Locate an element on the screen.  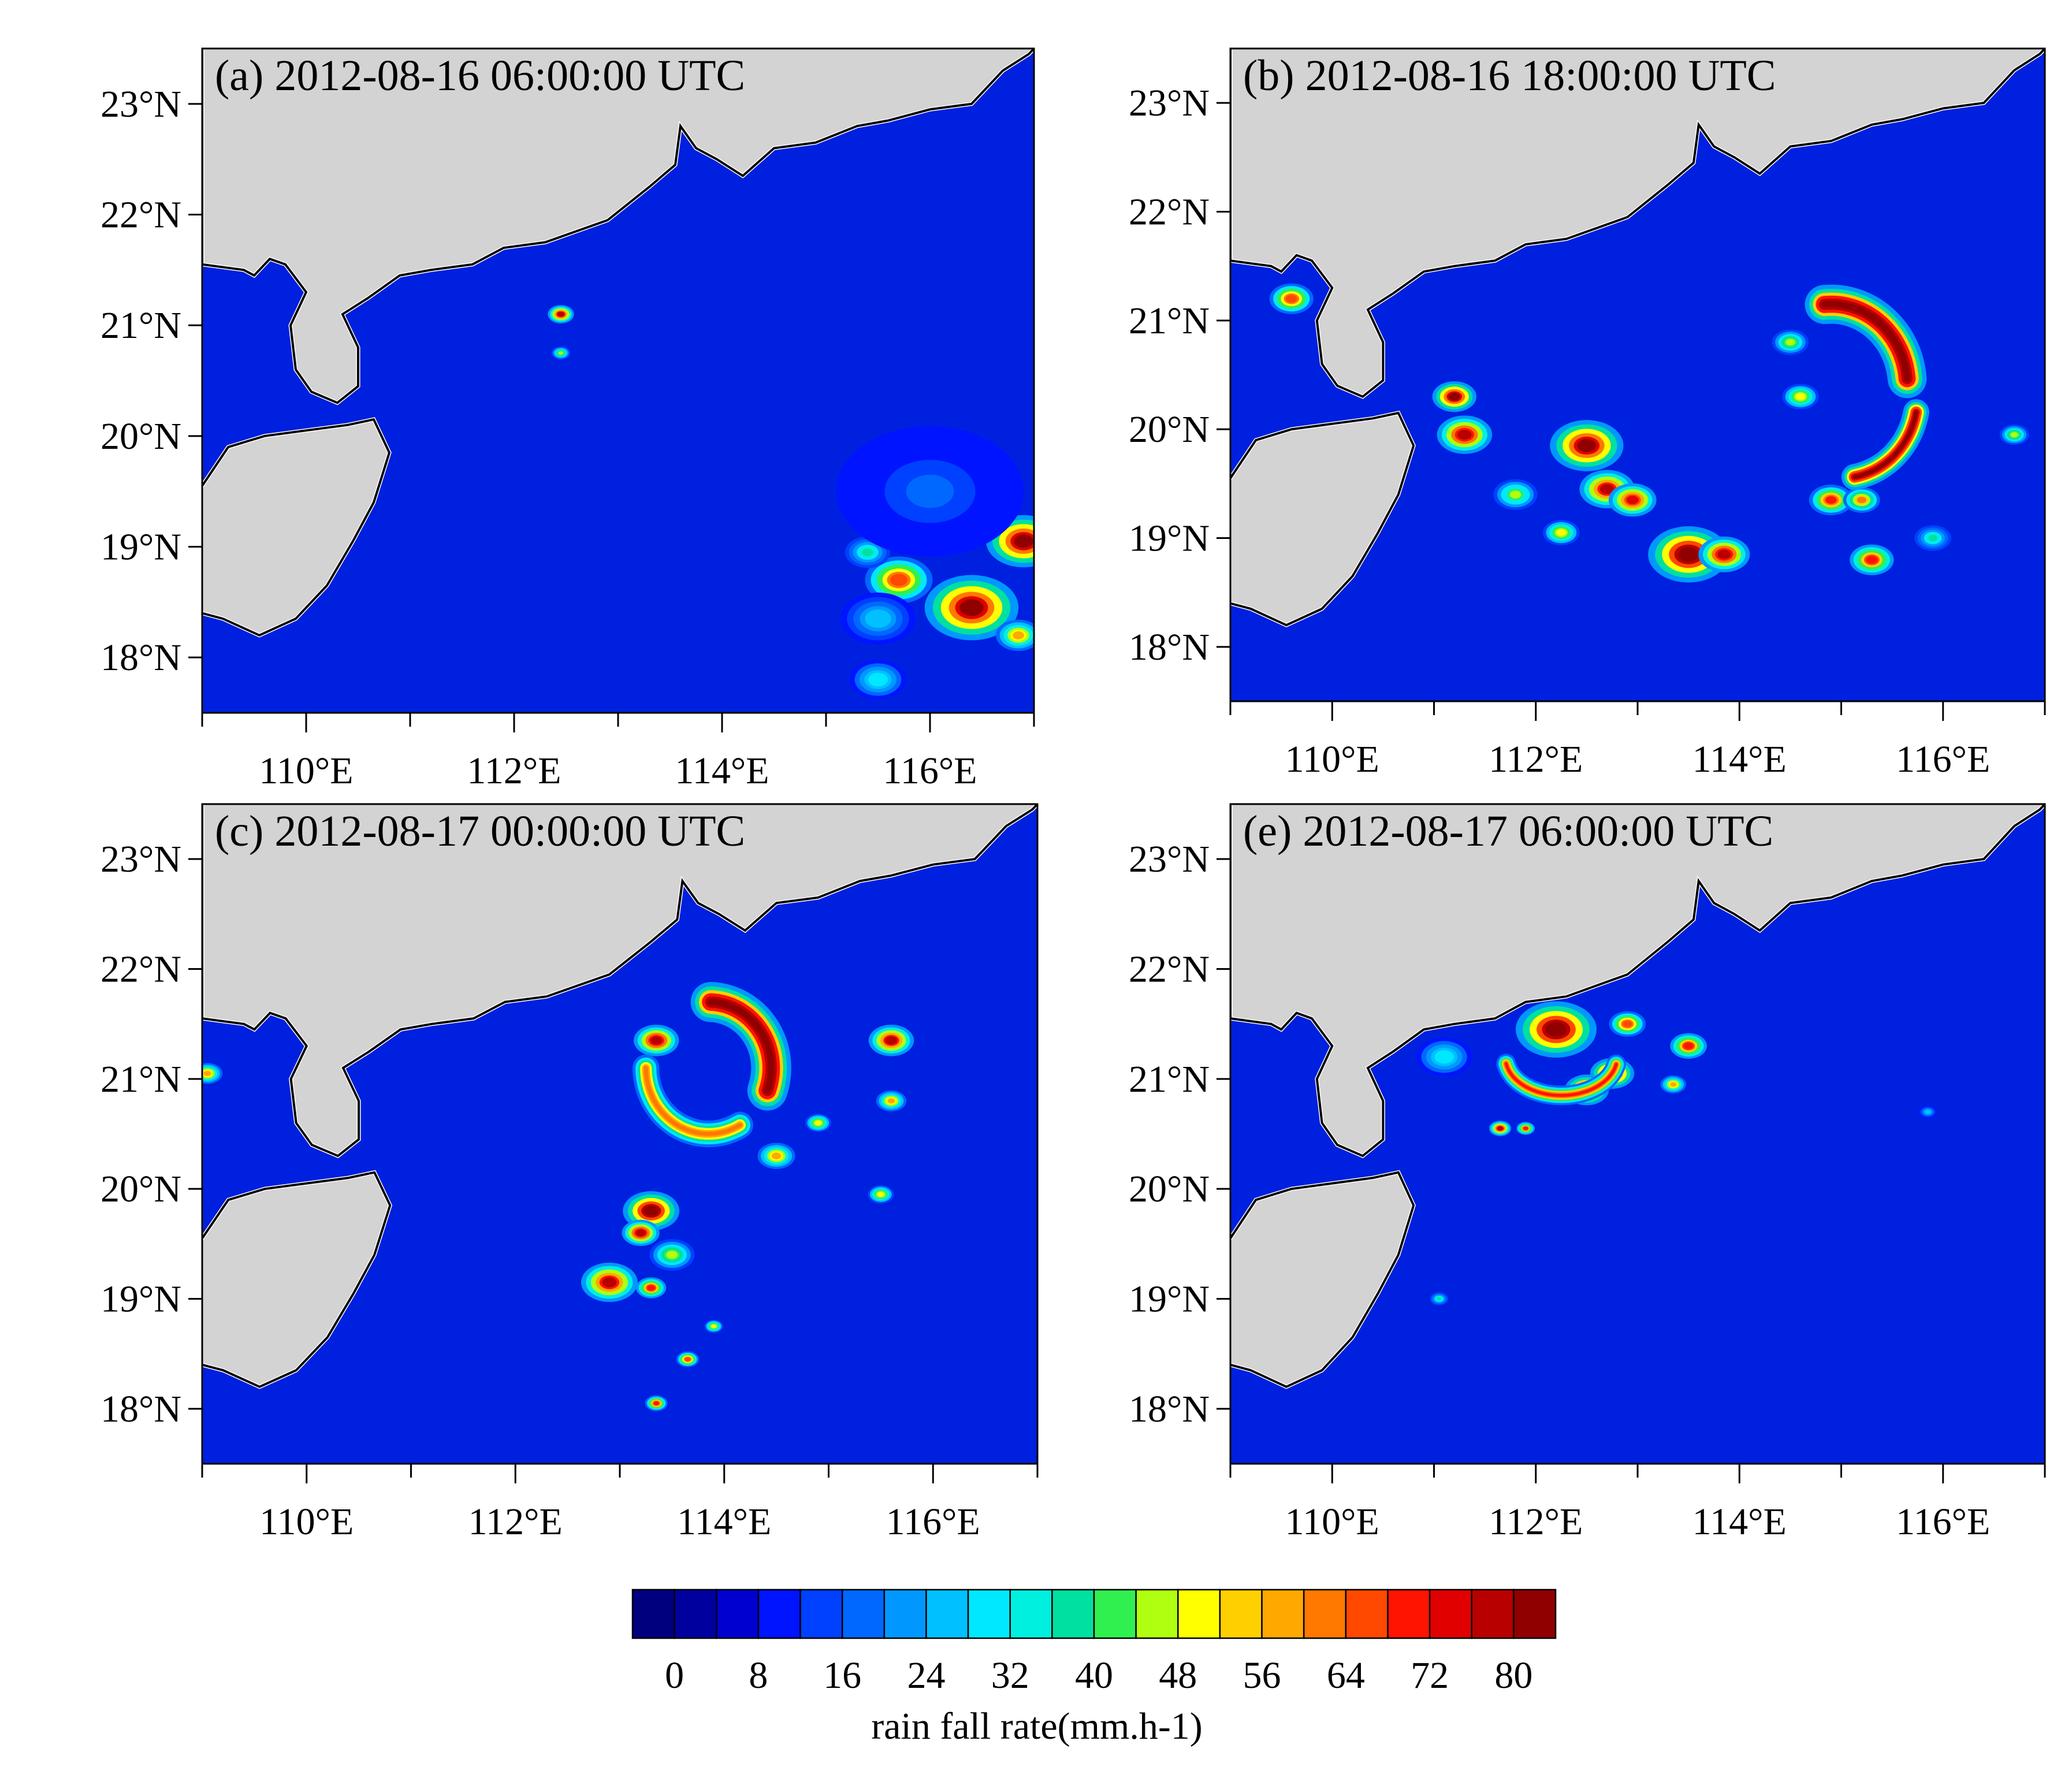
colorbar-tick-label: 64 is located at coordinates (1346, 1675).